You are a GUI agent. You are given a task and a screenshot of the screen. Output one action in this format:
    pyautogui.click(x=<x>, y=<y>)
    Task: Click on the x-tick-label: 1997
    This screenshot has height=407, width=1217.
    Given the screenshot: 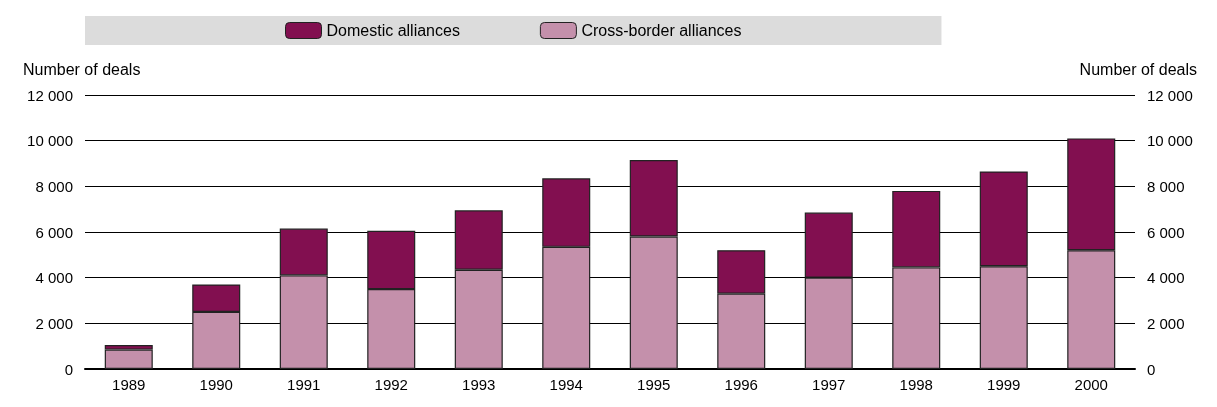 What is the action you would take?
    pyautogui.click(x=829, y=384)
    